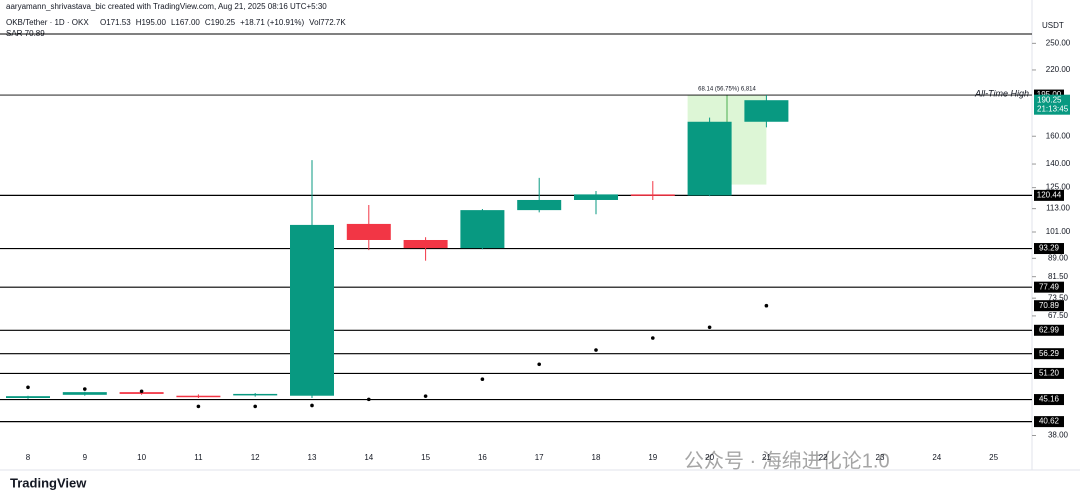 Image resolution: width=1080 pixels, height=502 pixels. I want to click on x-tick-label: 12, so click(255, 457).